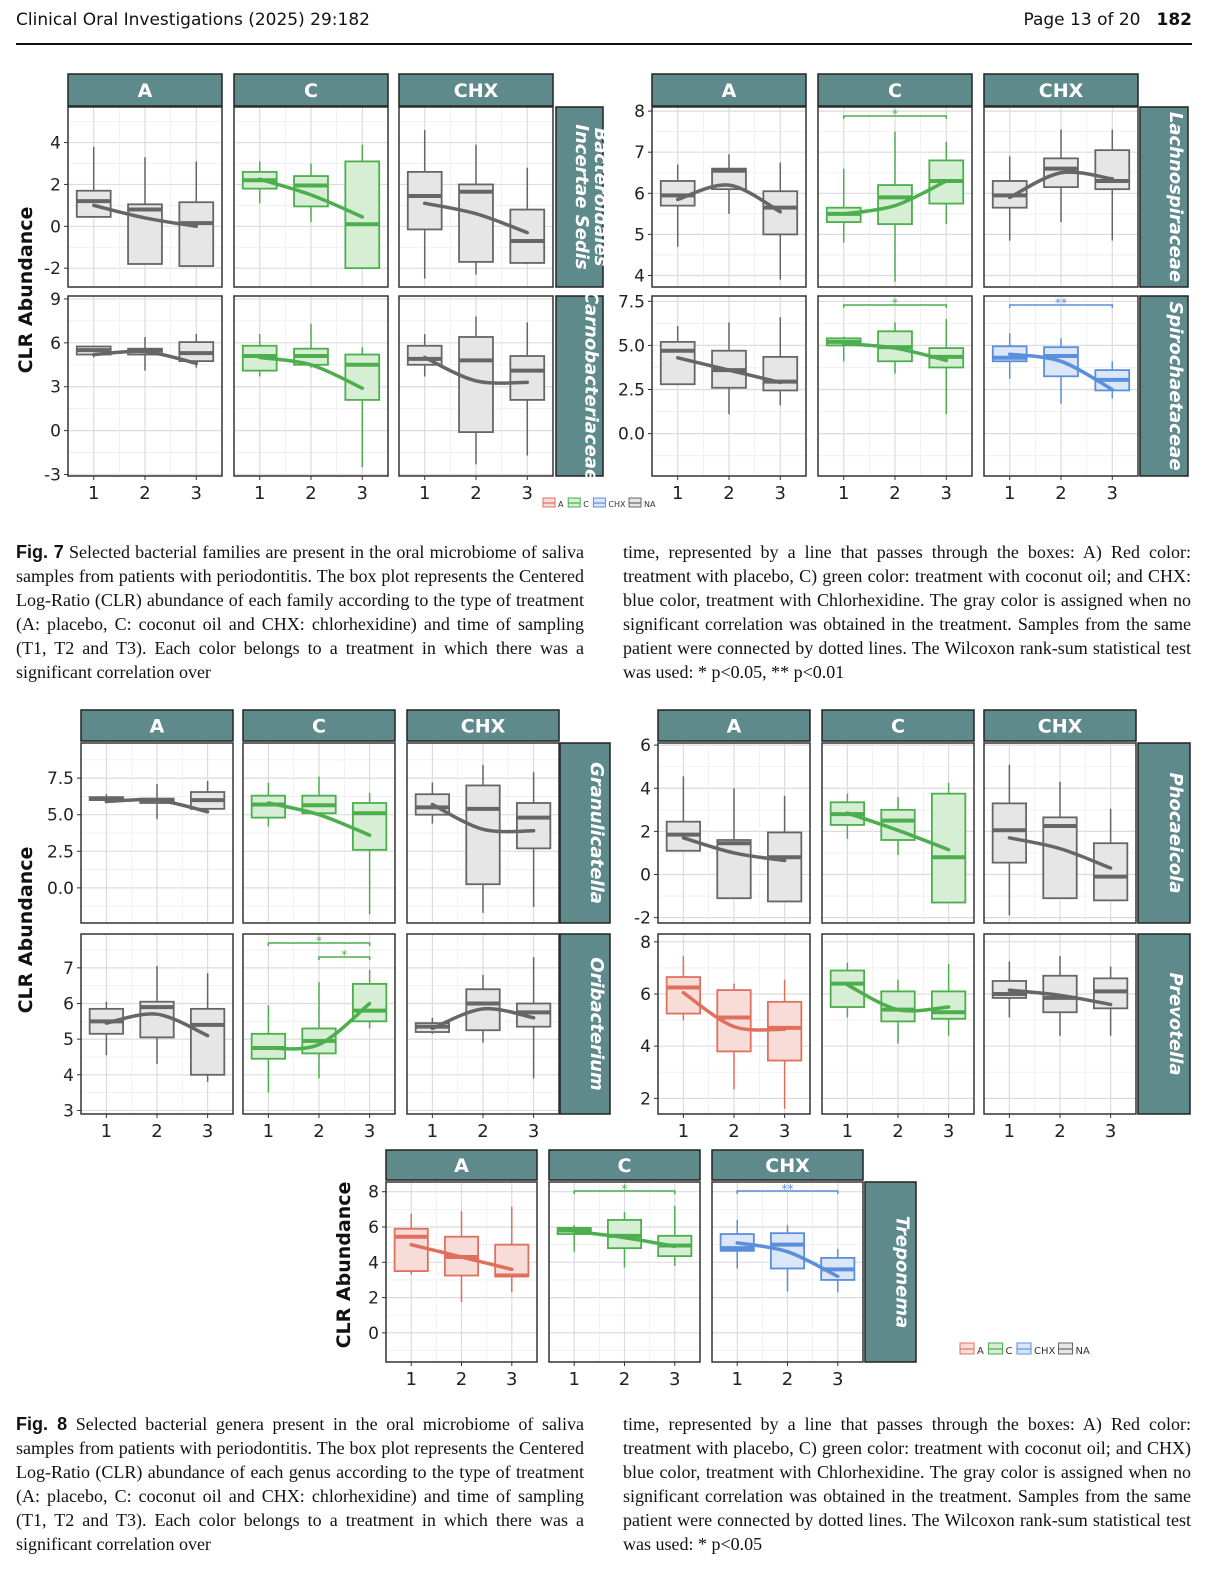 Image resolution: width=1222 pixels, height=1574 pixels. What do you see at coordinates (631, 302) in the screenshot?
I see `y-tick-label: 7.5` at bounding box center [631, 302].